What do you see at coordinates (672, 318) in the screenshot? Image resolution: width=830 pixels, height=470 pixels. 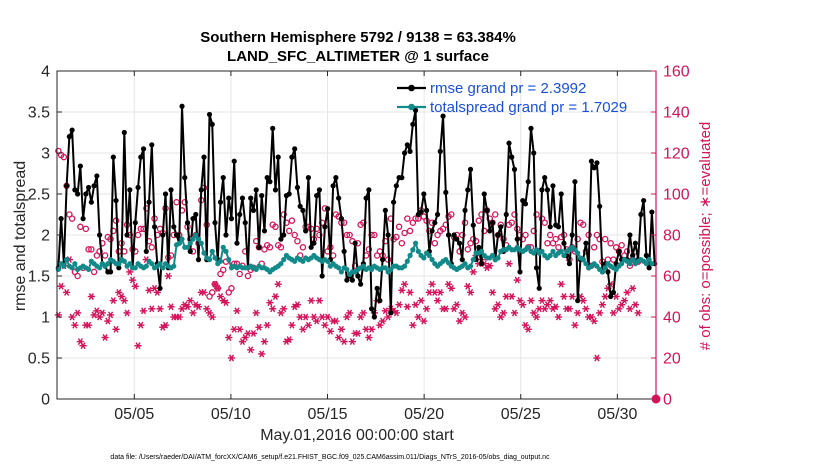 I see `y-right-tick-label: 40` at bounding box center [672, 318].